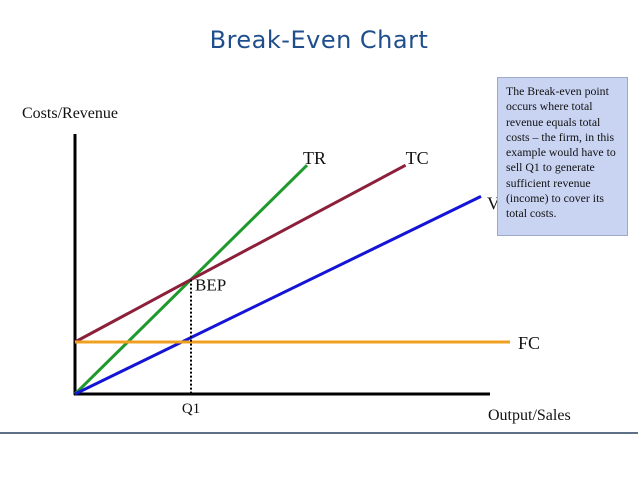 The image size is (638, 479). What do you see at coordinates (210, 285) in the screenshot?
I see `break-even-label: BEP` at bounding box center [210, 285].